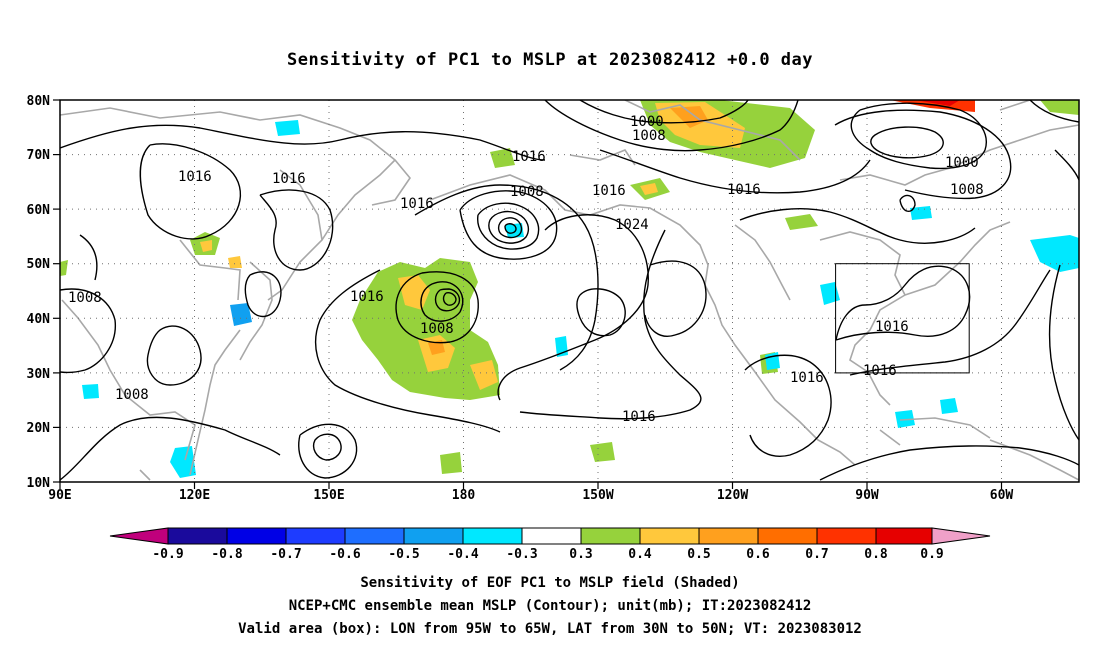 The height and width of the screenshot is (650, 1100). Describe the element at coordinates (403, 554) in the screenshot. I see `colorbar-label: -0.5` at that location.